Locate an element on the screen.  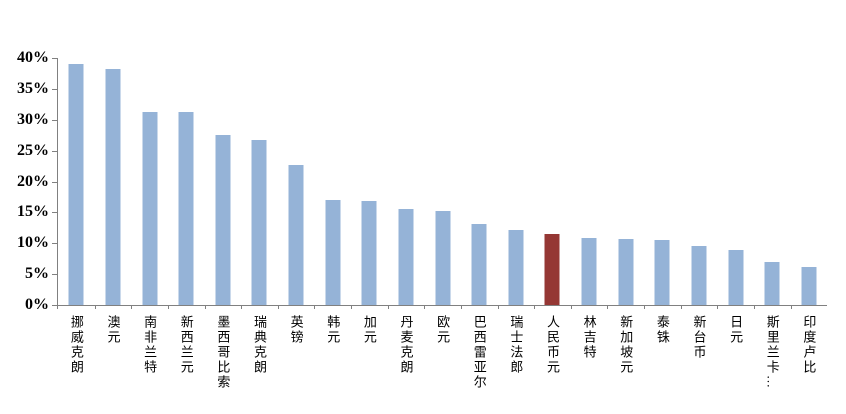
bar-column: 林吉特 is located at coordinates (590, 209).